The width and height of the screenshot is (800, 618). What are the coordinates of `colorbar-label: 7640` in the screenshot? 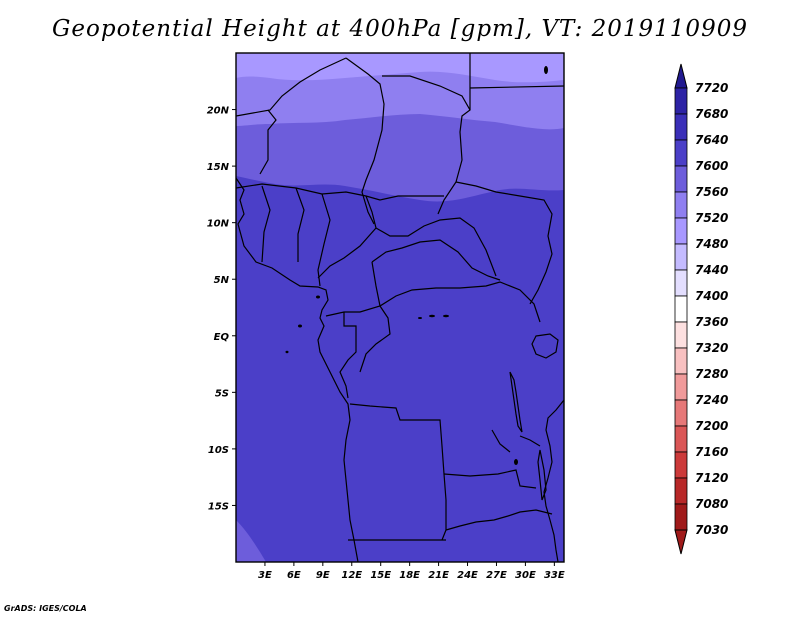 It's located at (711, 140).